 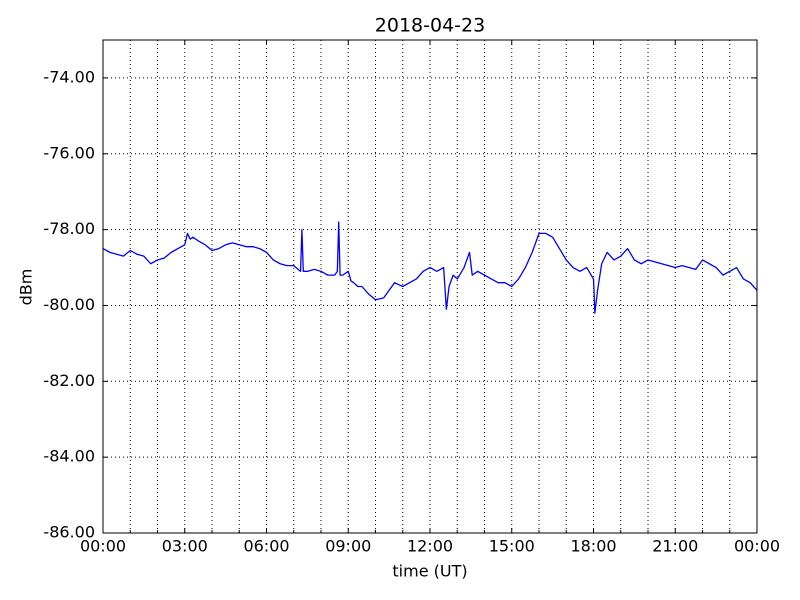 I want to click on x-tick-label: 12:00, so click(x=430, y=546).